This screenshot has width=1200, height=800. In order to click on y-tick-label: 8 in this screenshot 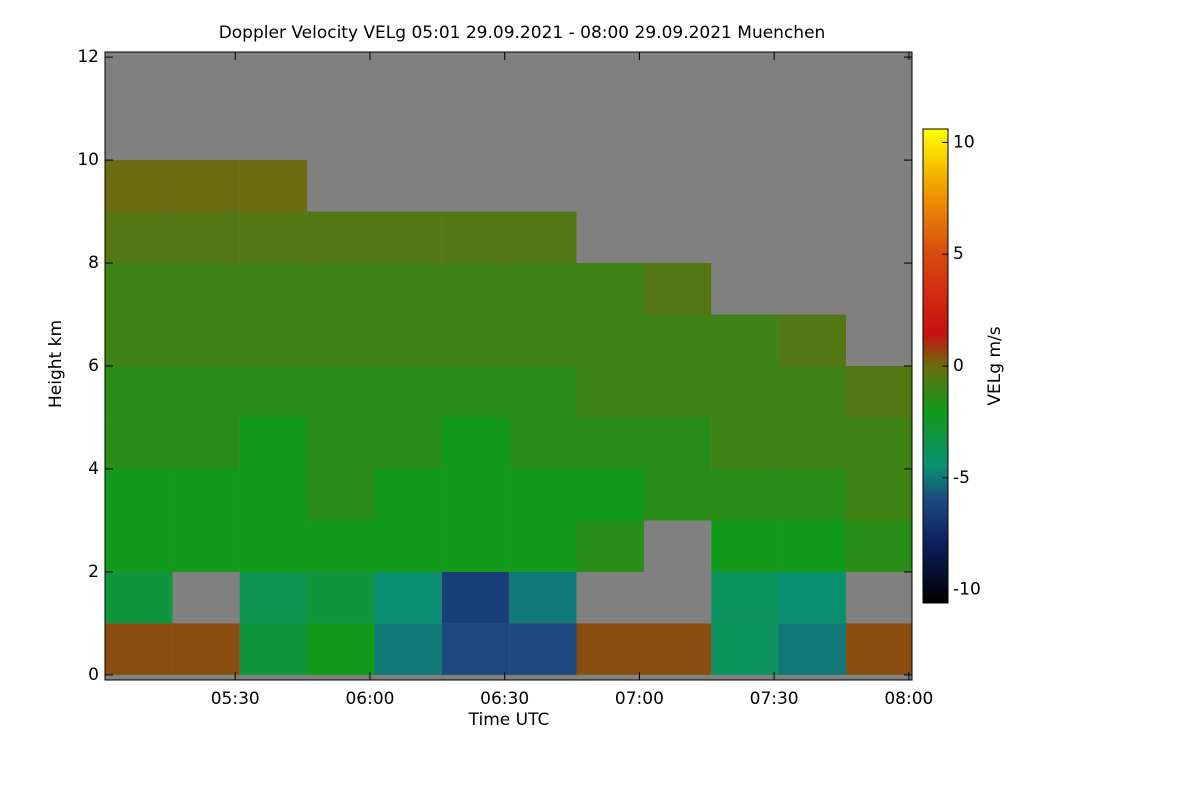, I will do `click(93, 263)`.